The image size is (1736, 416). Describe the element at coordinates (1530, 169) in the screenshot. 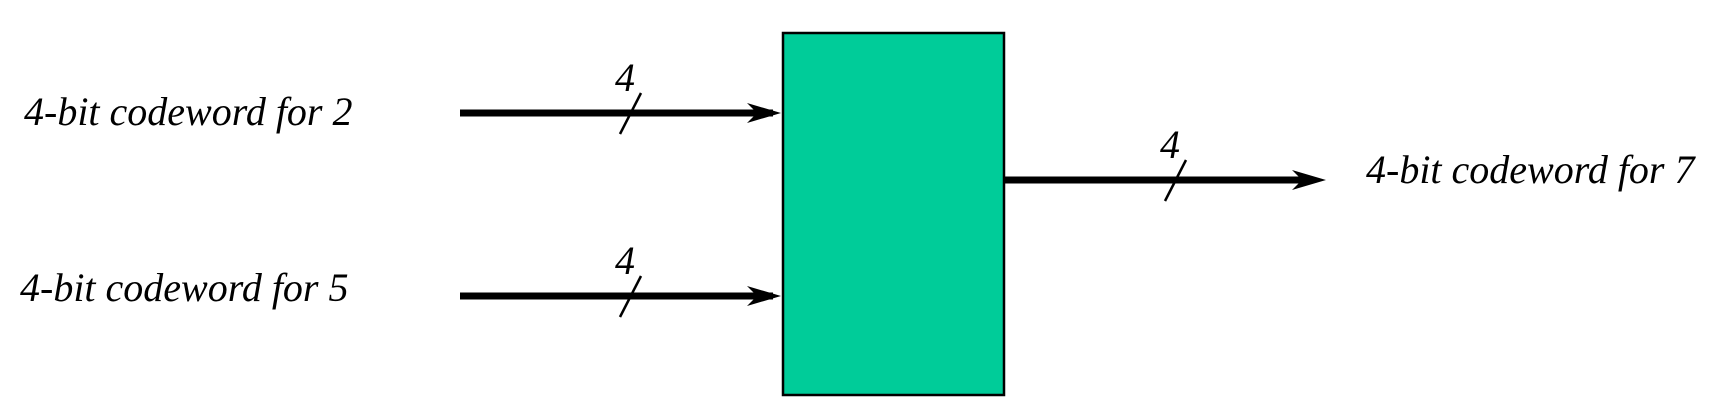

I see `output-label: 4-bit codeword for 7` at that location.